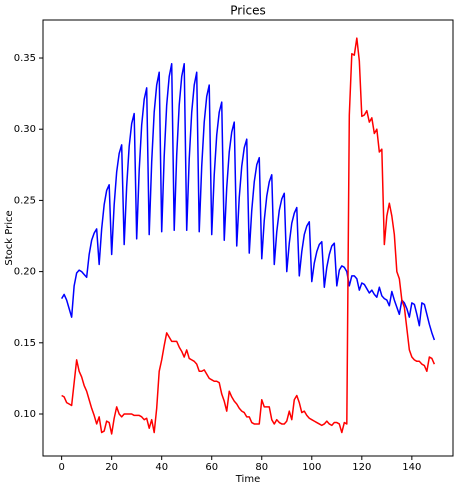 This screenshot has height=496, width=474. Describe the element at coordinates (61, 467) in the screenshot. I see `x-tick-label: 0` at that location.